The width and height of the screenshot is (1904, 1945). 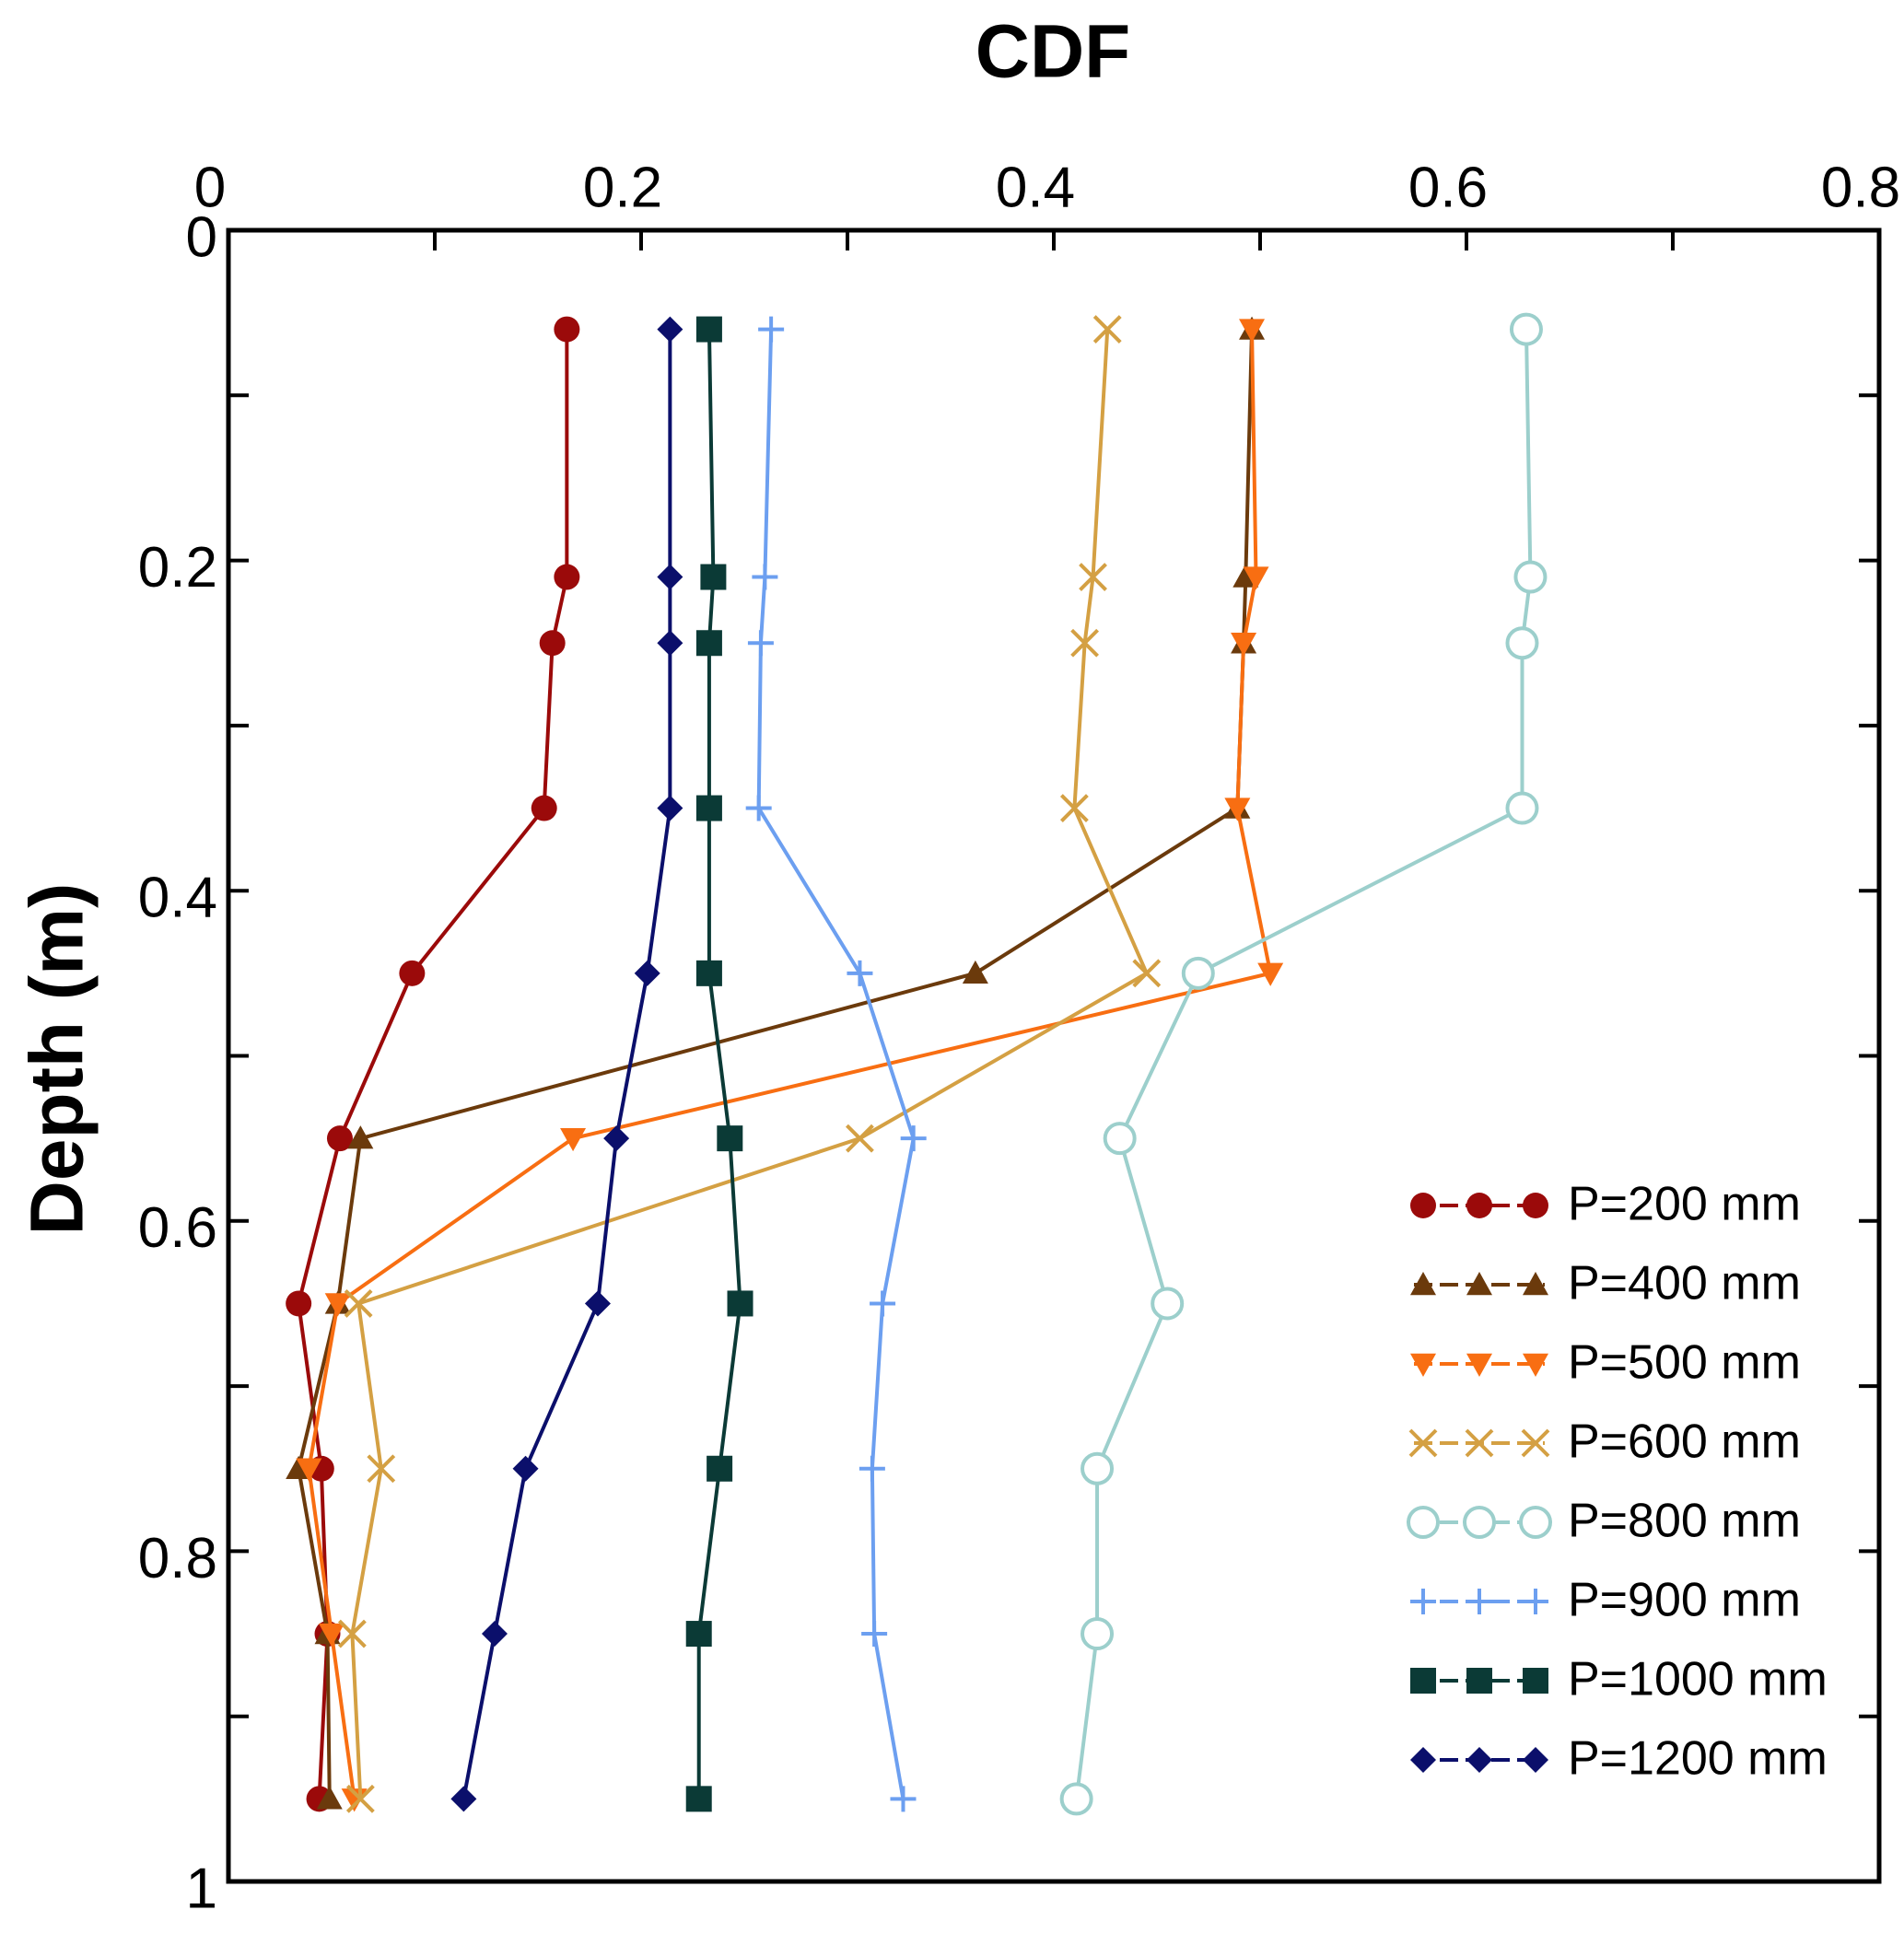 I want to click on legend-entry: P=400 mm, so click(x=1605, y=1283).